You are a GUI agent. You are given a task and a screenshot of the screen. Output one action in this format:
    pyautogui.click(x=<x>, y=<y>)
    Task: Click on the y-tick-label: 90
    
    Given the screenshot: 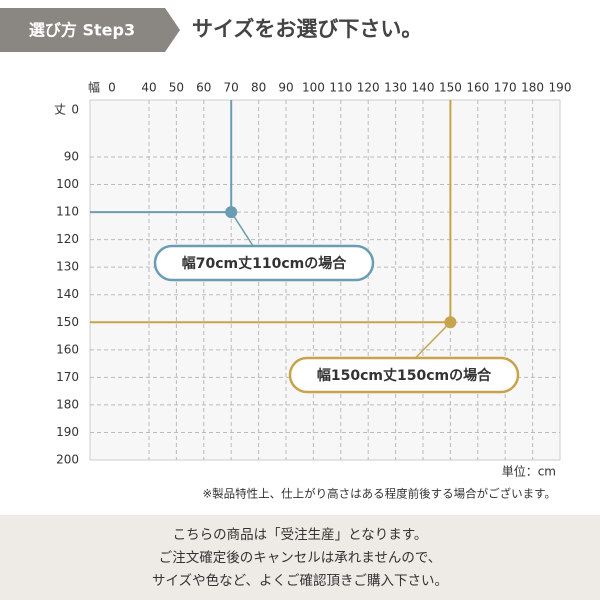 What is the action you would take?
    pyautogui.click(x=71, y=157)
    